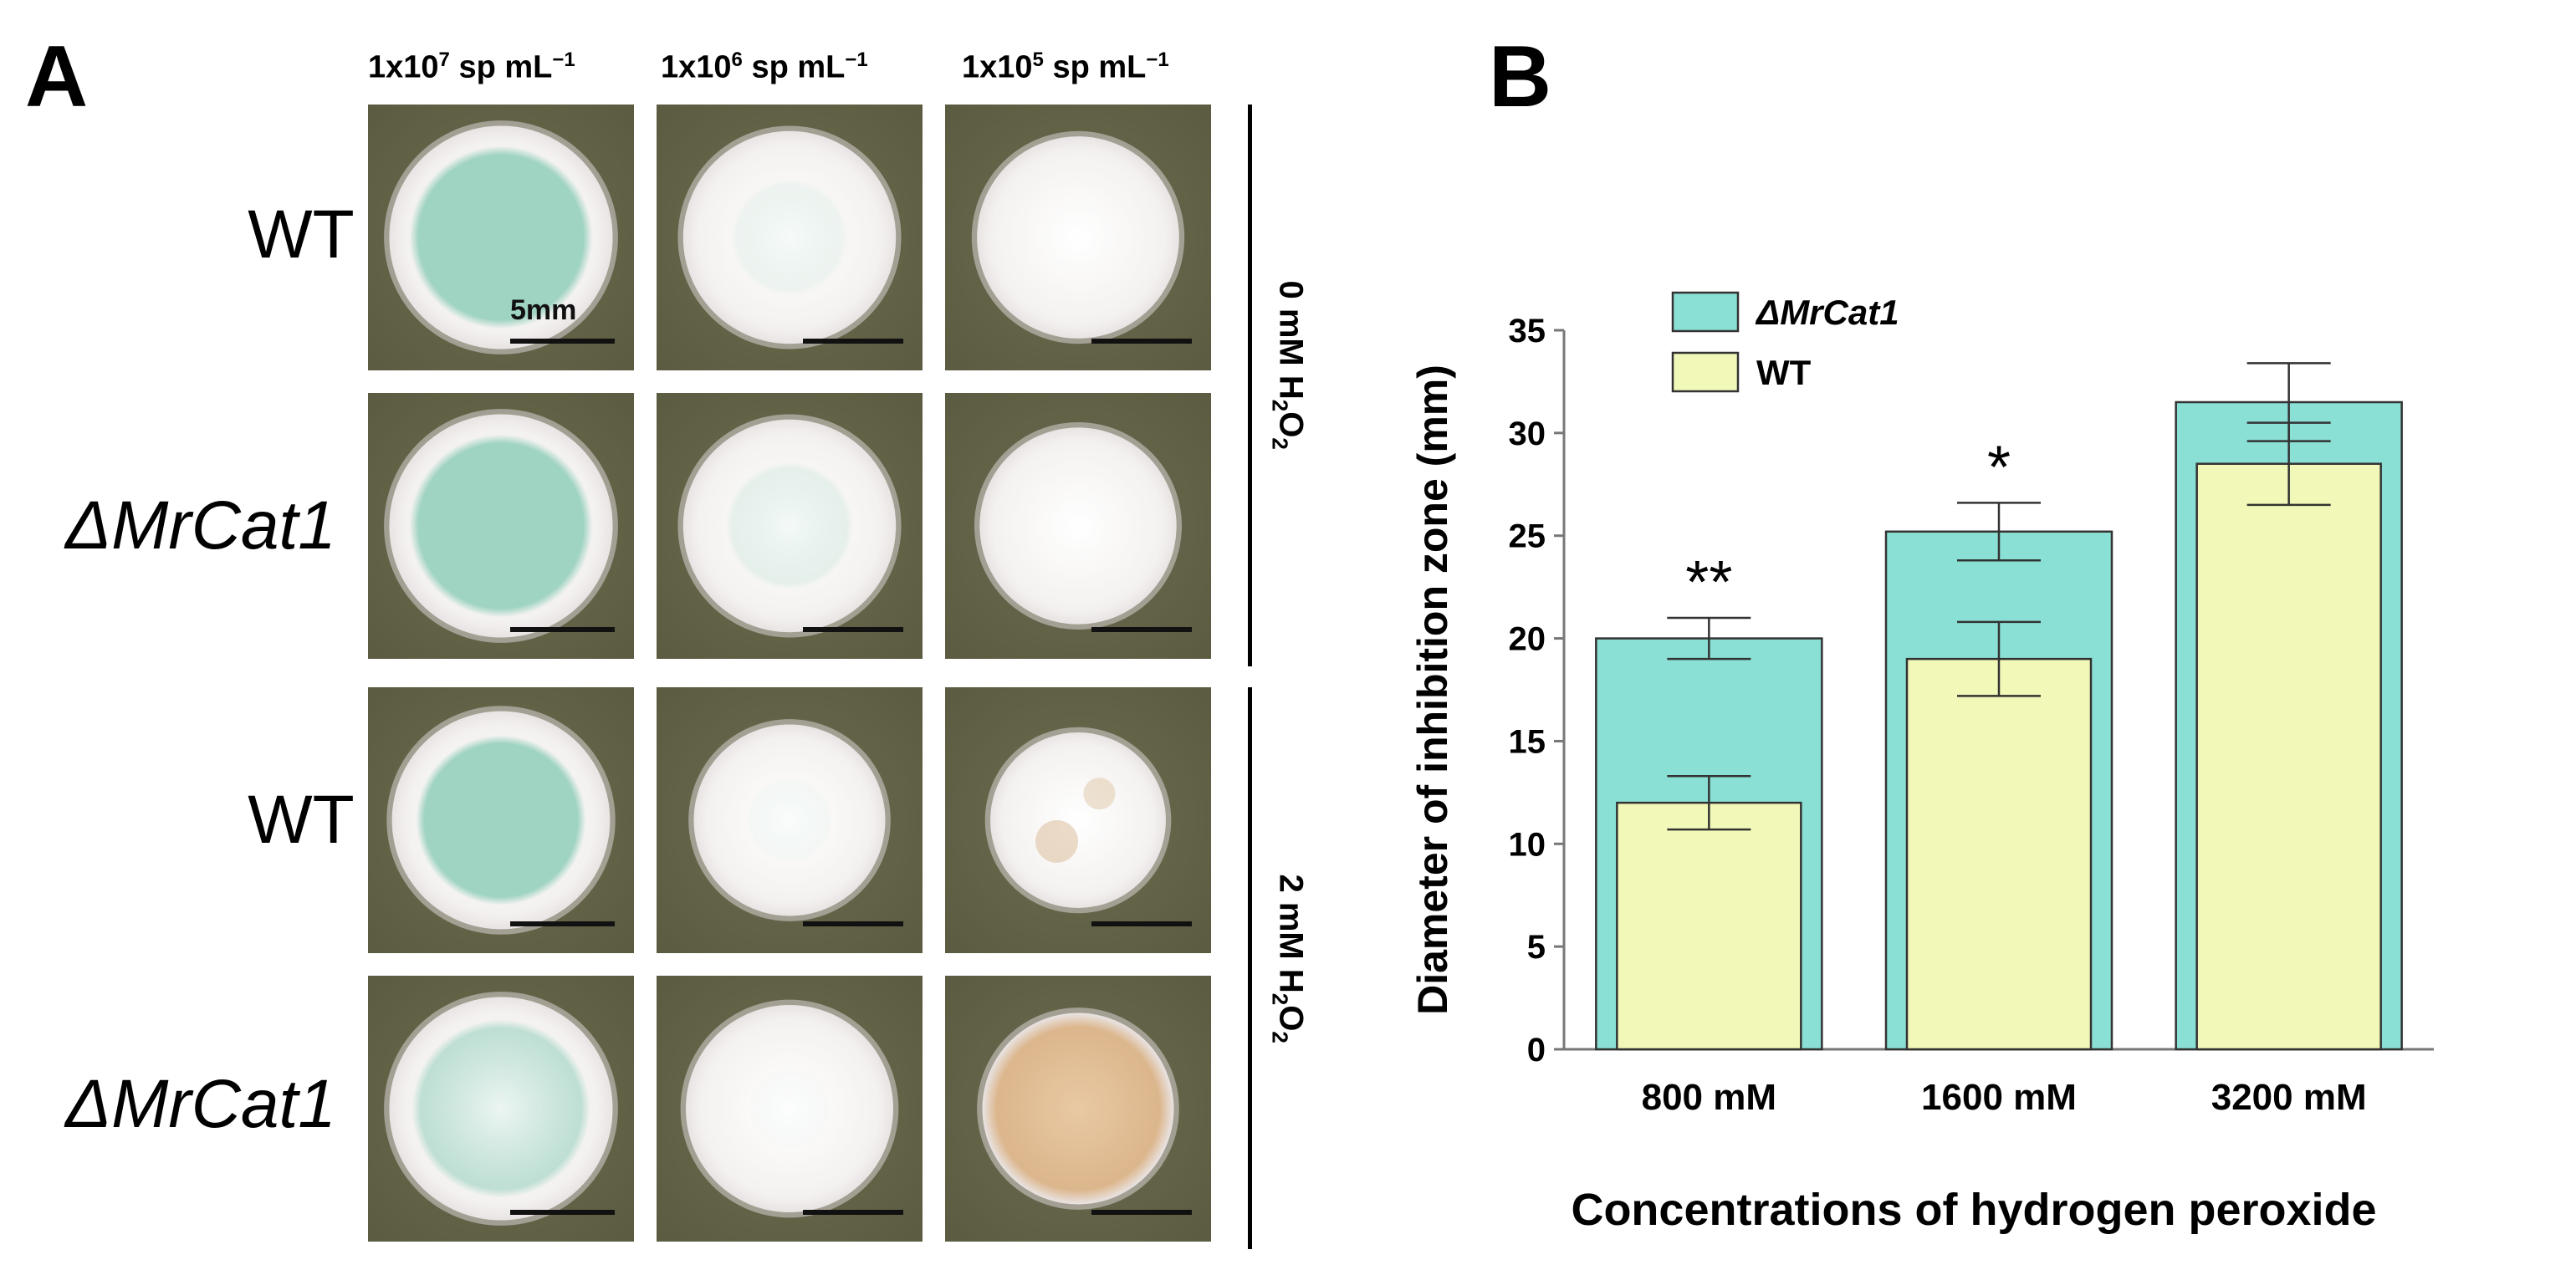 The width and height of the screenshot is (2576, 1265). I want to click on panel-a-letter: A, so click(57, 76).